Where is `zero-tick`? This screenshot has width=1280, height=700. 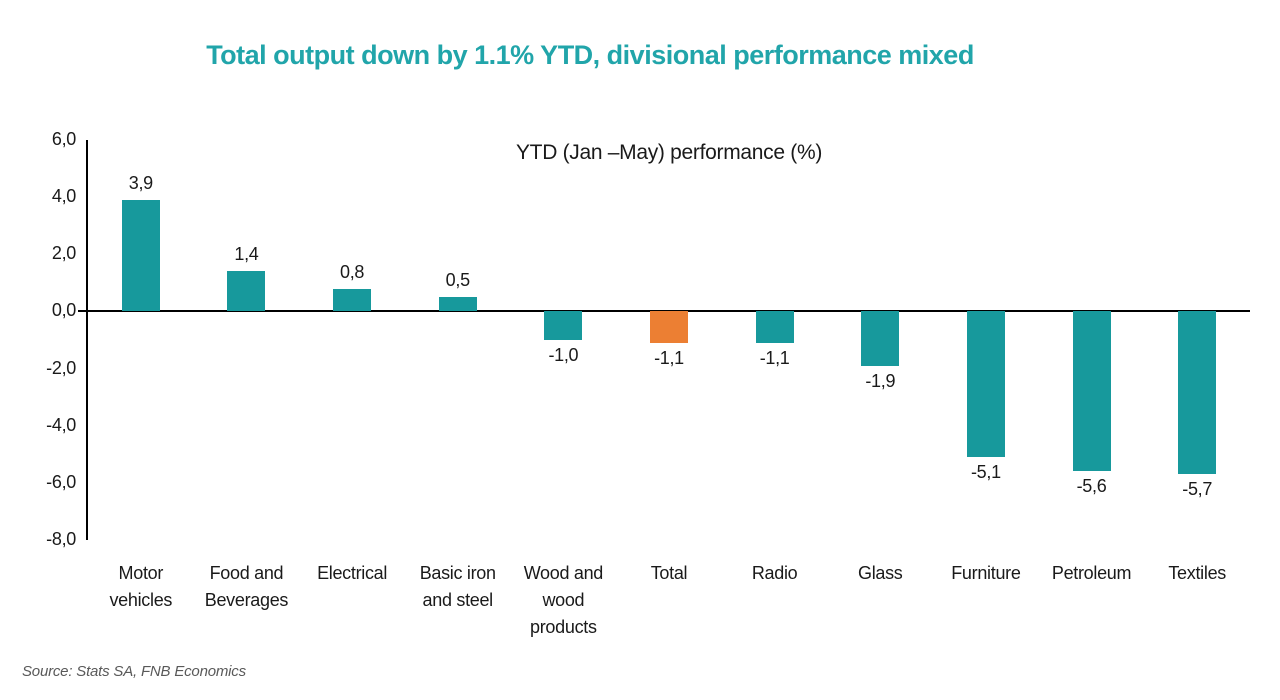
zero-tick is located at coordinates (82, 311).